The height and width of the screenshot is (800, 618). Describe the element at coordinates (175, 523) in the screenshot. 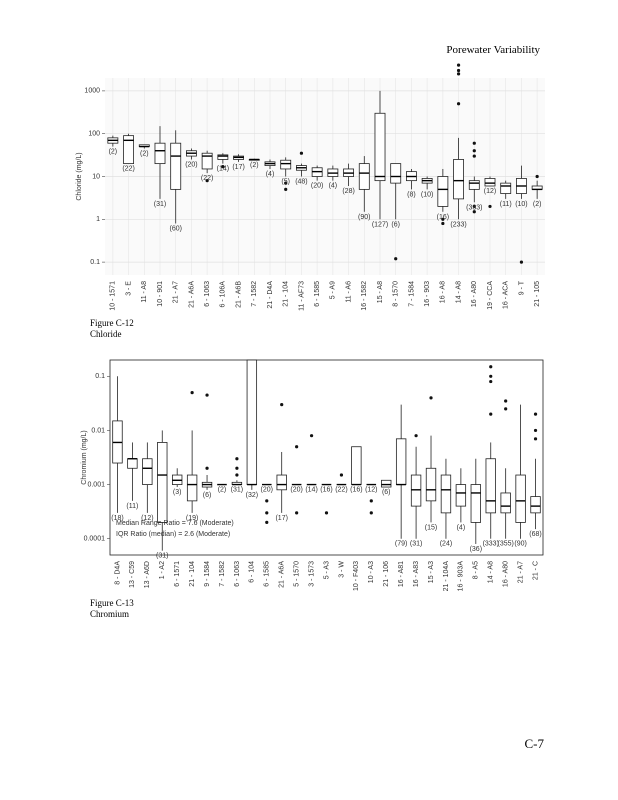

I see `annotation: Median Range Ratio = 7.6 (Moderate)` at that location.